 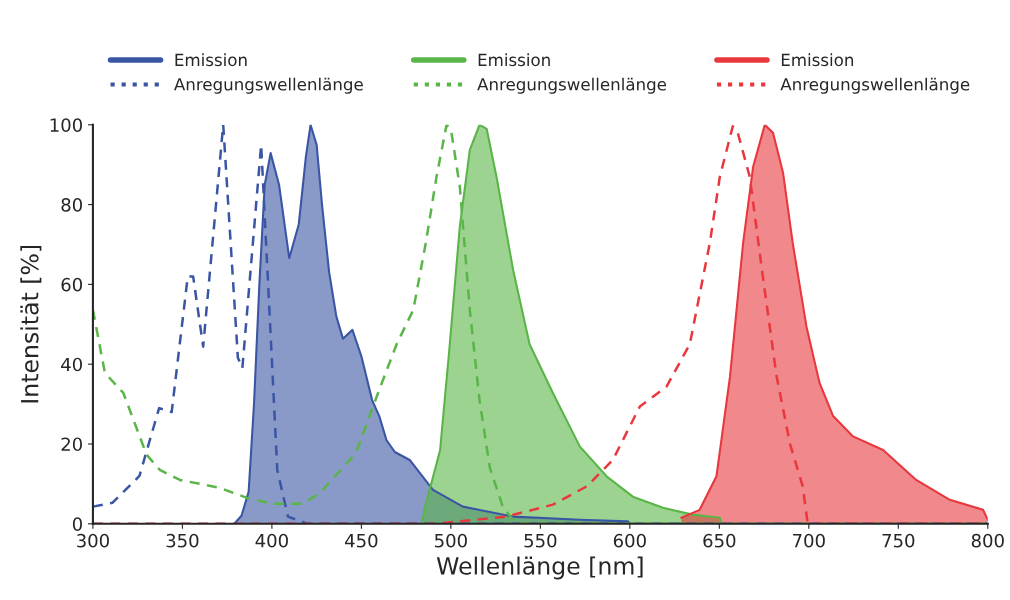 What do you see at coordinates (271, 540) in the screenshot?
I see `x-tick-label: 400` at bounding box center [271, 540].